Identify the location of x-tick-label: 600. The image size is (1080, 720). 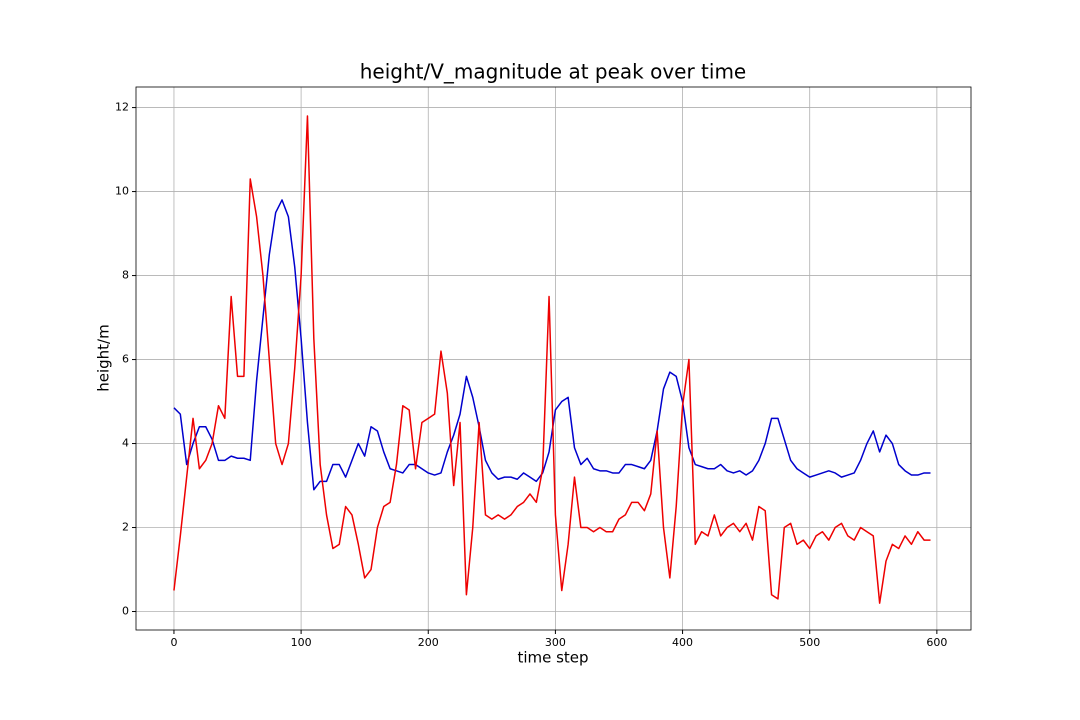
(936, 642).